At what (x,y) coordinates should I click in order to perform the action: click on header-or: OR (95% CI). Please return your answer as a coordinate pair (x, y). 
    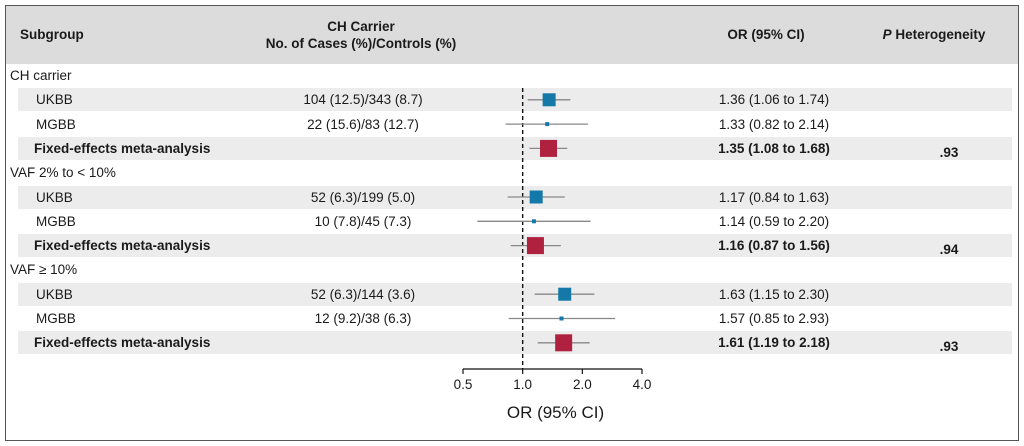
    Looking at the image, I should click on (766, 34).